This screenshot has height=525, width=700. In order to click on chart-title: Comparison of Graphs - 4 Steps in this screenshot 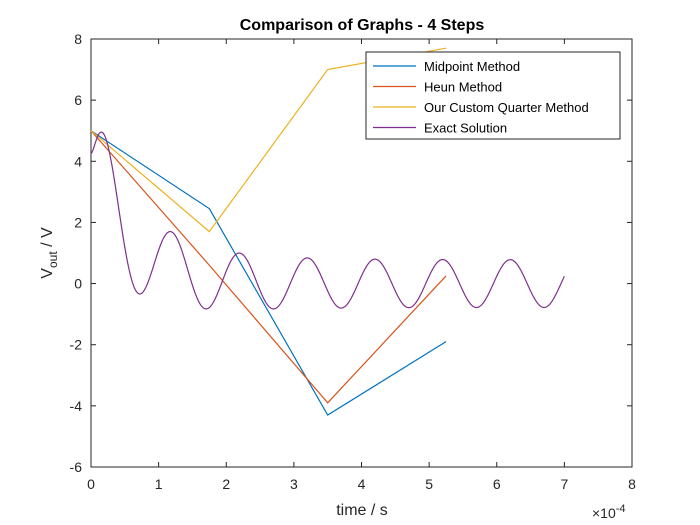, I will do `click(362, 25)`.